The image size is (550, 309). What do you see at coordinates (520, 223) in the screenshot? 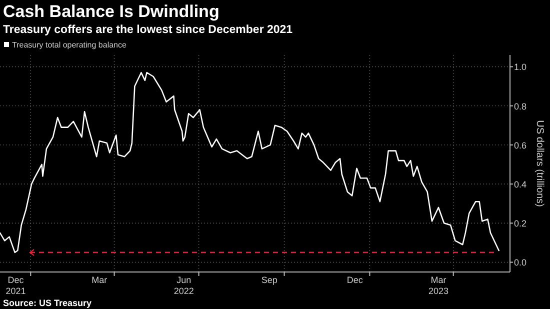
I see `y-tick-label: 0.2` at bounding box center [520, 223].